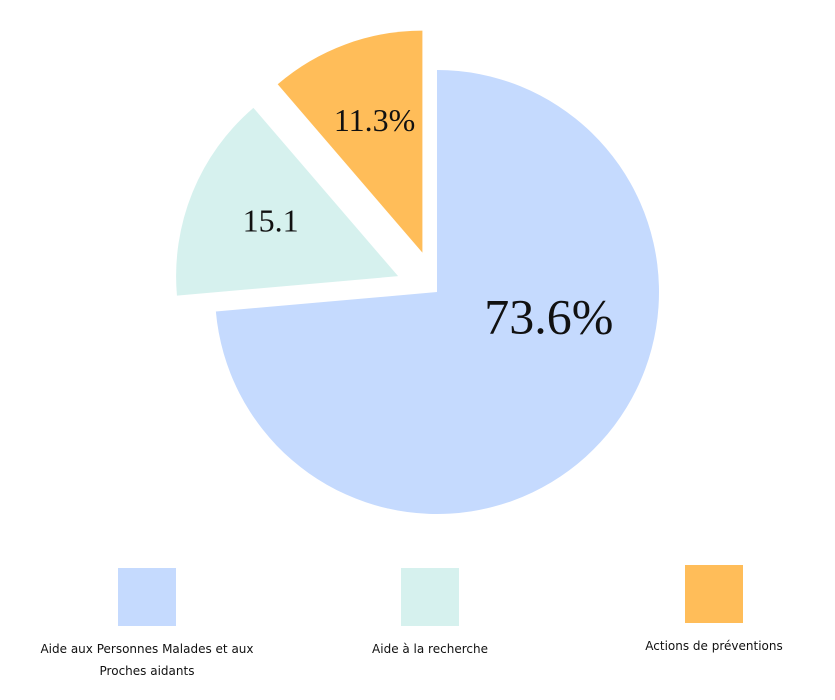 The height and width of the screenshot is (700, 835). I want to click on slice-label: 15.1, so click(271, 221).